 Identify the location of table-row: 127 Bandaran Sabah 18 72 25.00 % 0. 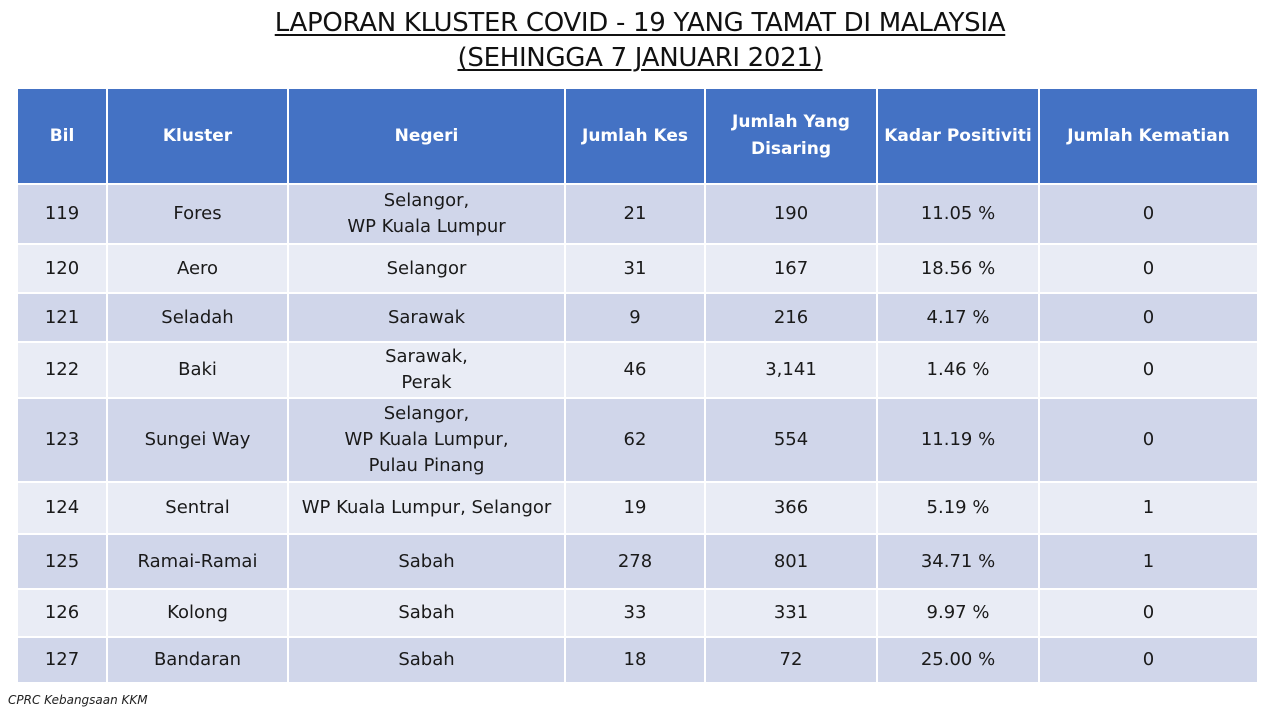
(637, 660).